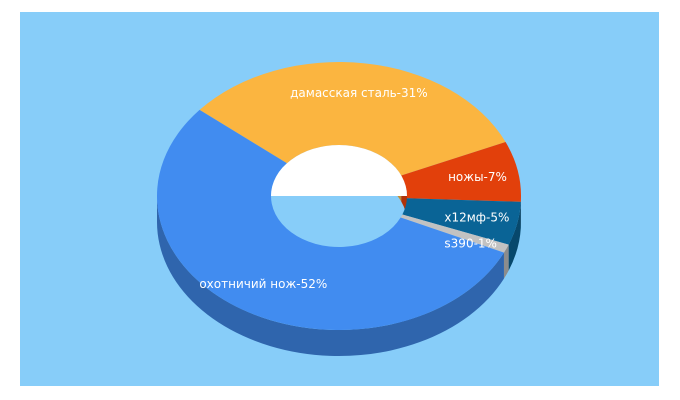 The width and height of the screenshot is (680, 400). What do you see at coordinates (352, 118) in the screenshot?
I see `slice-дамасская-сталь` at bounding box center [352, 118].